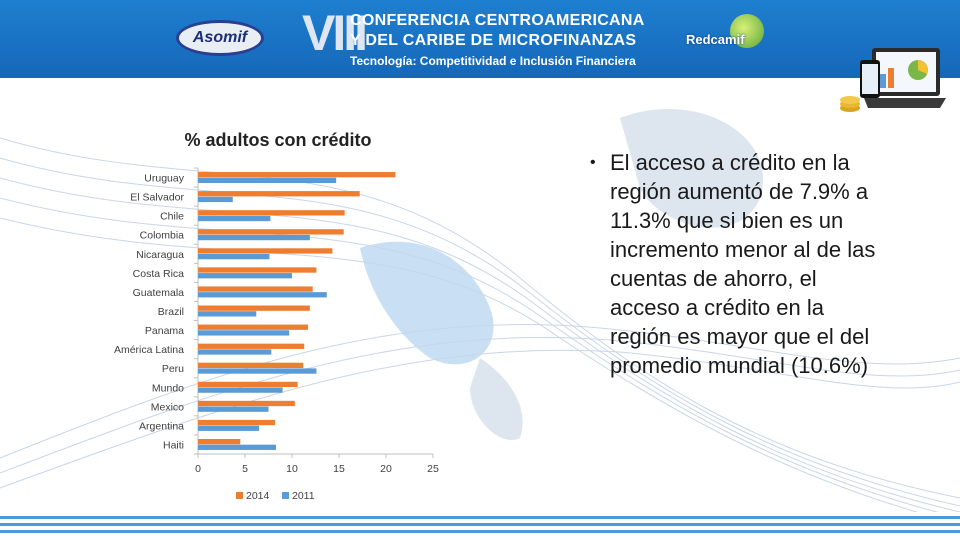 Image resolution: width=960 pixels, height=540 pixels. Describe the element at coordinates (715, 39) in the screenshot. I see `redcamif-logo-text: Redcamif` at that location.